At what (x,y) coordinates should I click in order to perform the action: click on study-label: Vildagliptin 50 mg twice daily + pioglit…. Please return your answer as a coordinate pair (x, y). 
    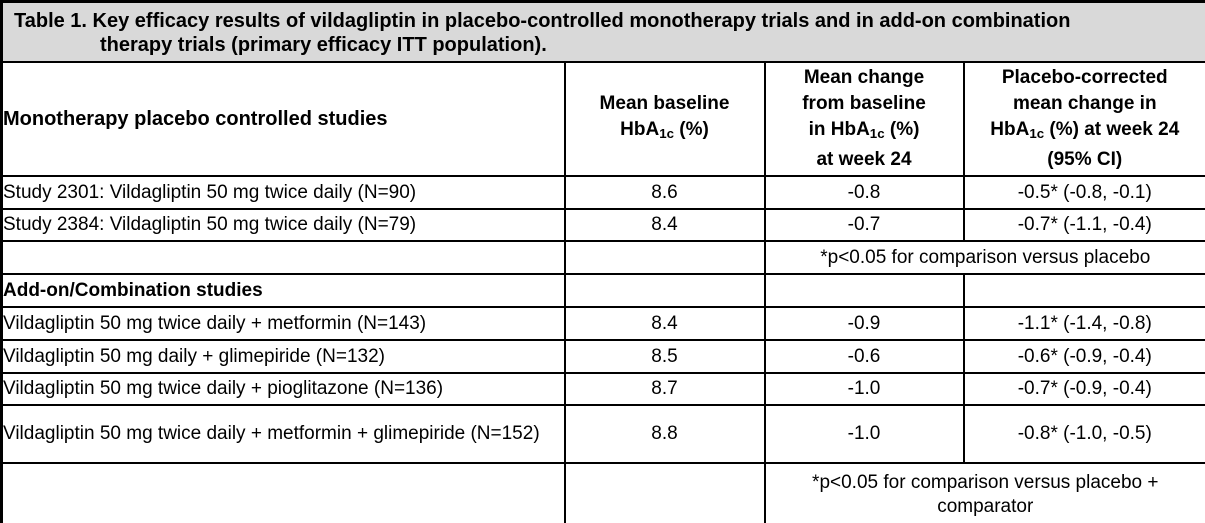
    Looking at the image, I should click on (283, 389).